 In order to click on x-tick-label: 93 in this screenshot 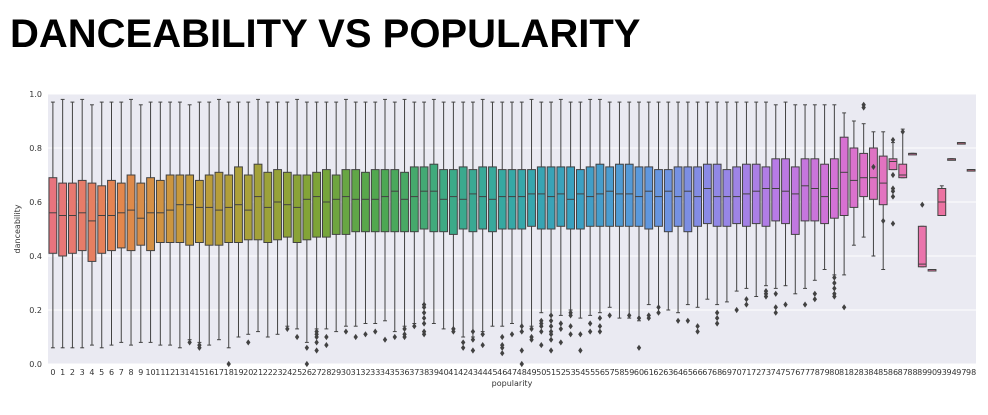, I will do `click(942, 372)`.